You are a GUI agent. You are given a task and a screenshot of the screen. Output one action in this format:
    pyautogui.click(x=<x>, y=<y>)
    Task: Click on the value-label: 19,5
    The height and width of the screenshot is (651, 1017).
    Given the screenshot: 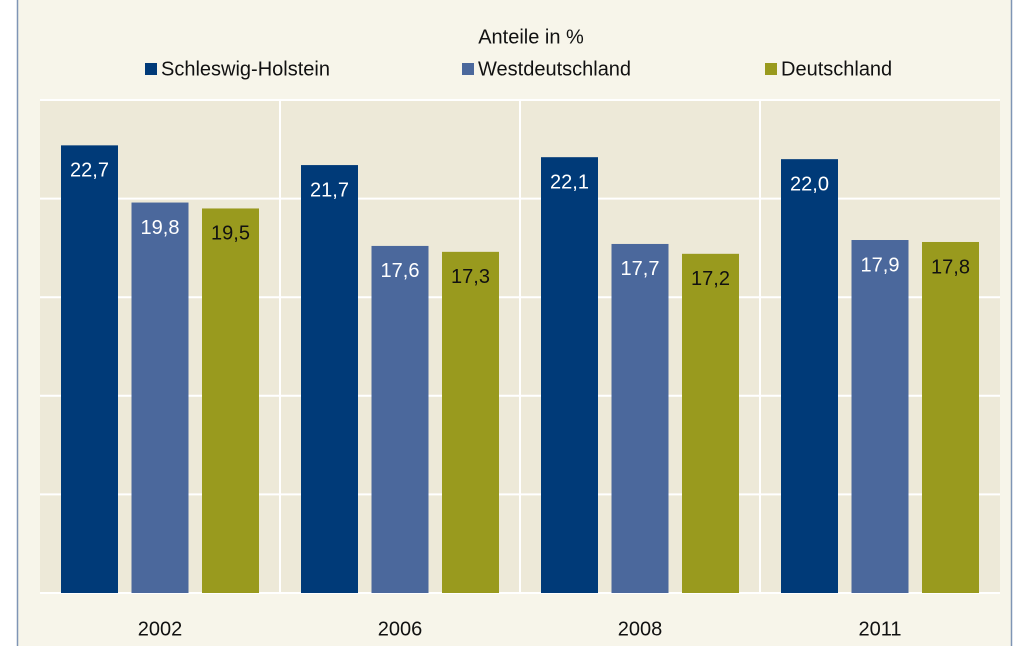 What is the action you would take?
    pyautogui.click(x=230, y=234)
    